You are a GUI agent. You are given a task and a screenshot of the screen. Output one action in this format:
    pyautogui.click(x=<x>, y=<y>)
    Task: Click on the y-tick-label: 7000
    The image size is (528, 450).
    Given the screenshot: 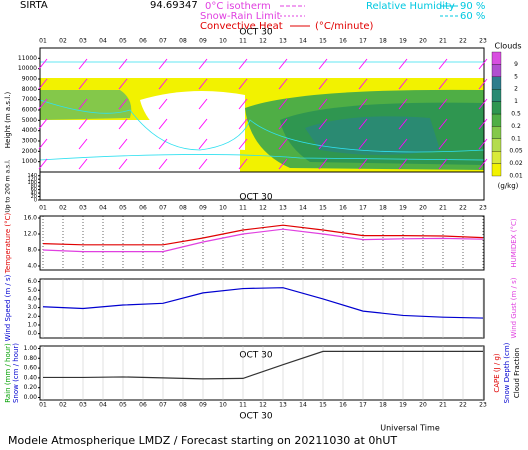 What is the action you would take?
    pyautogui.click(x=29, y=99)
    